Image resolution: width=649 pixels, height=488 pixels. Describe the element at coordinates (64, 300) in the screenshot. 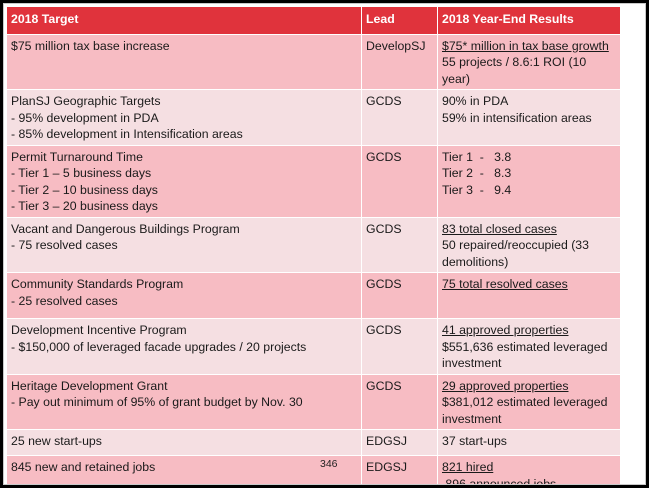

I see `target-detail: - 25 resolved cases` at that location.